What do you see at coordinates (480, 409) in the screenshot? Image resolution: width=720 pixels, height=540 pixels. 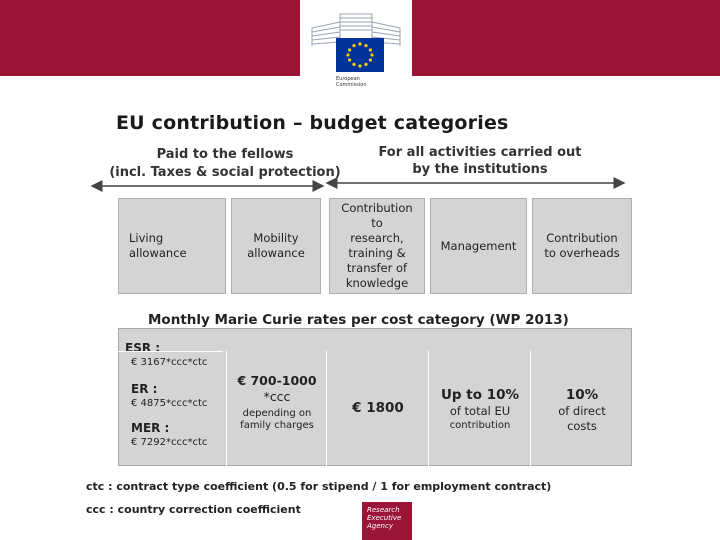 I see `management-rate: Up to 10% of total EU contribution` at bounding box center [480, 409].